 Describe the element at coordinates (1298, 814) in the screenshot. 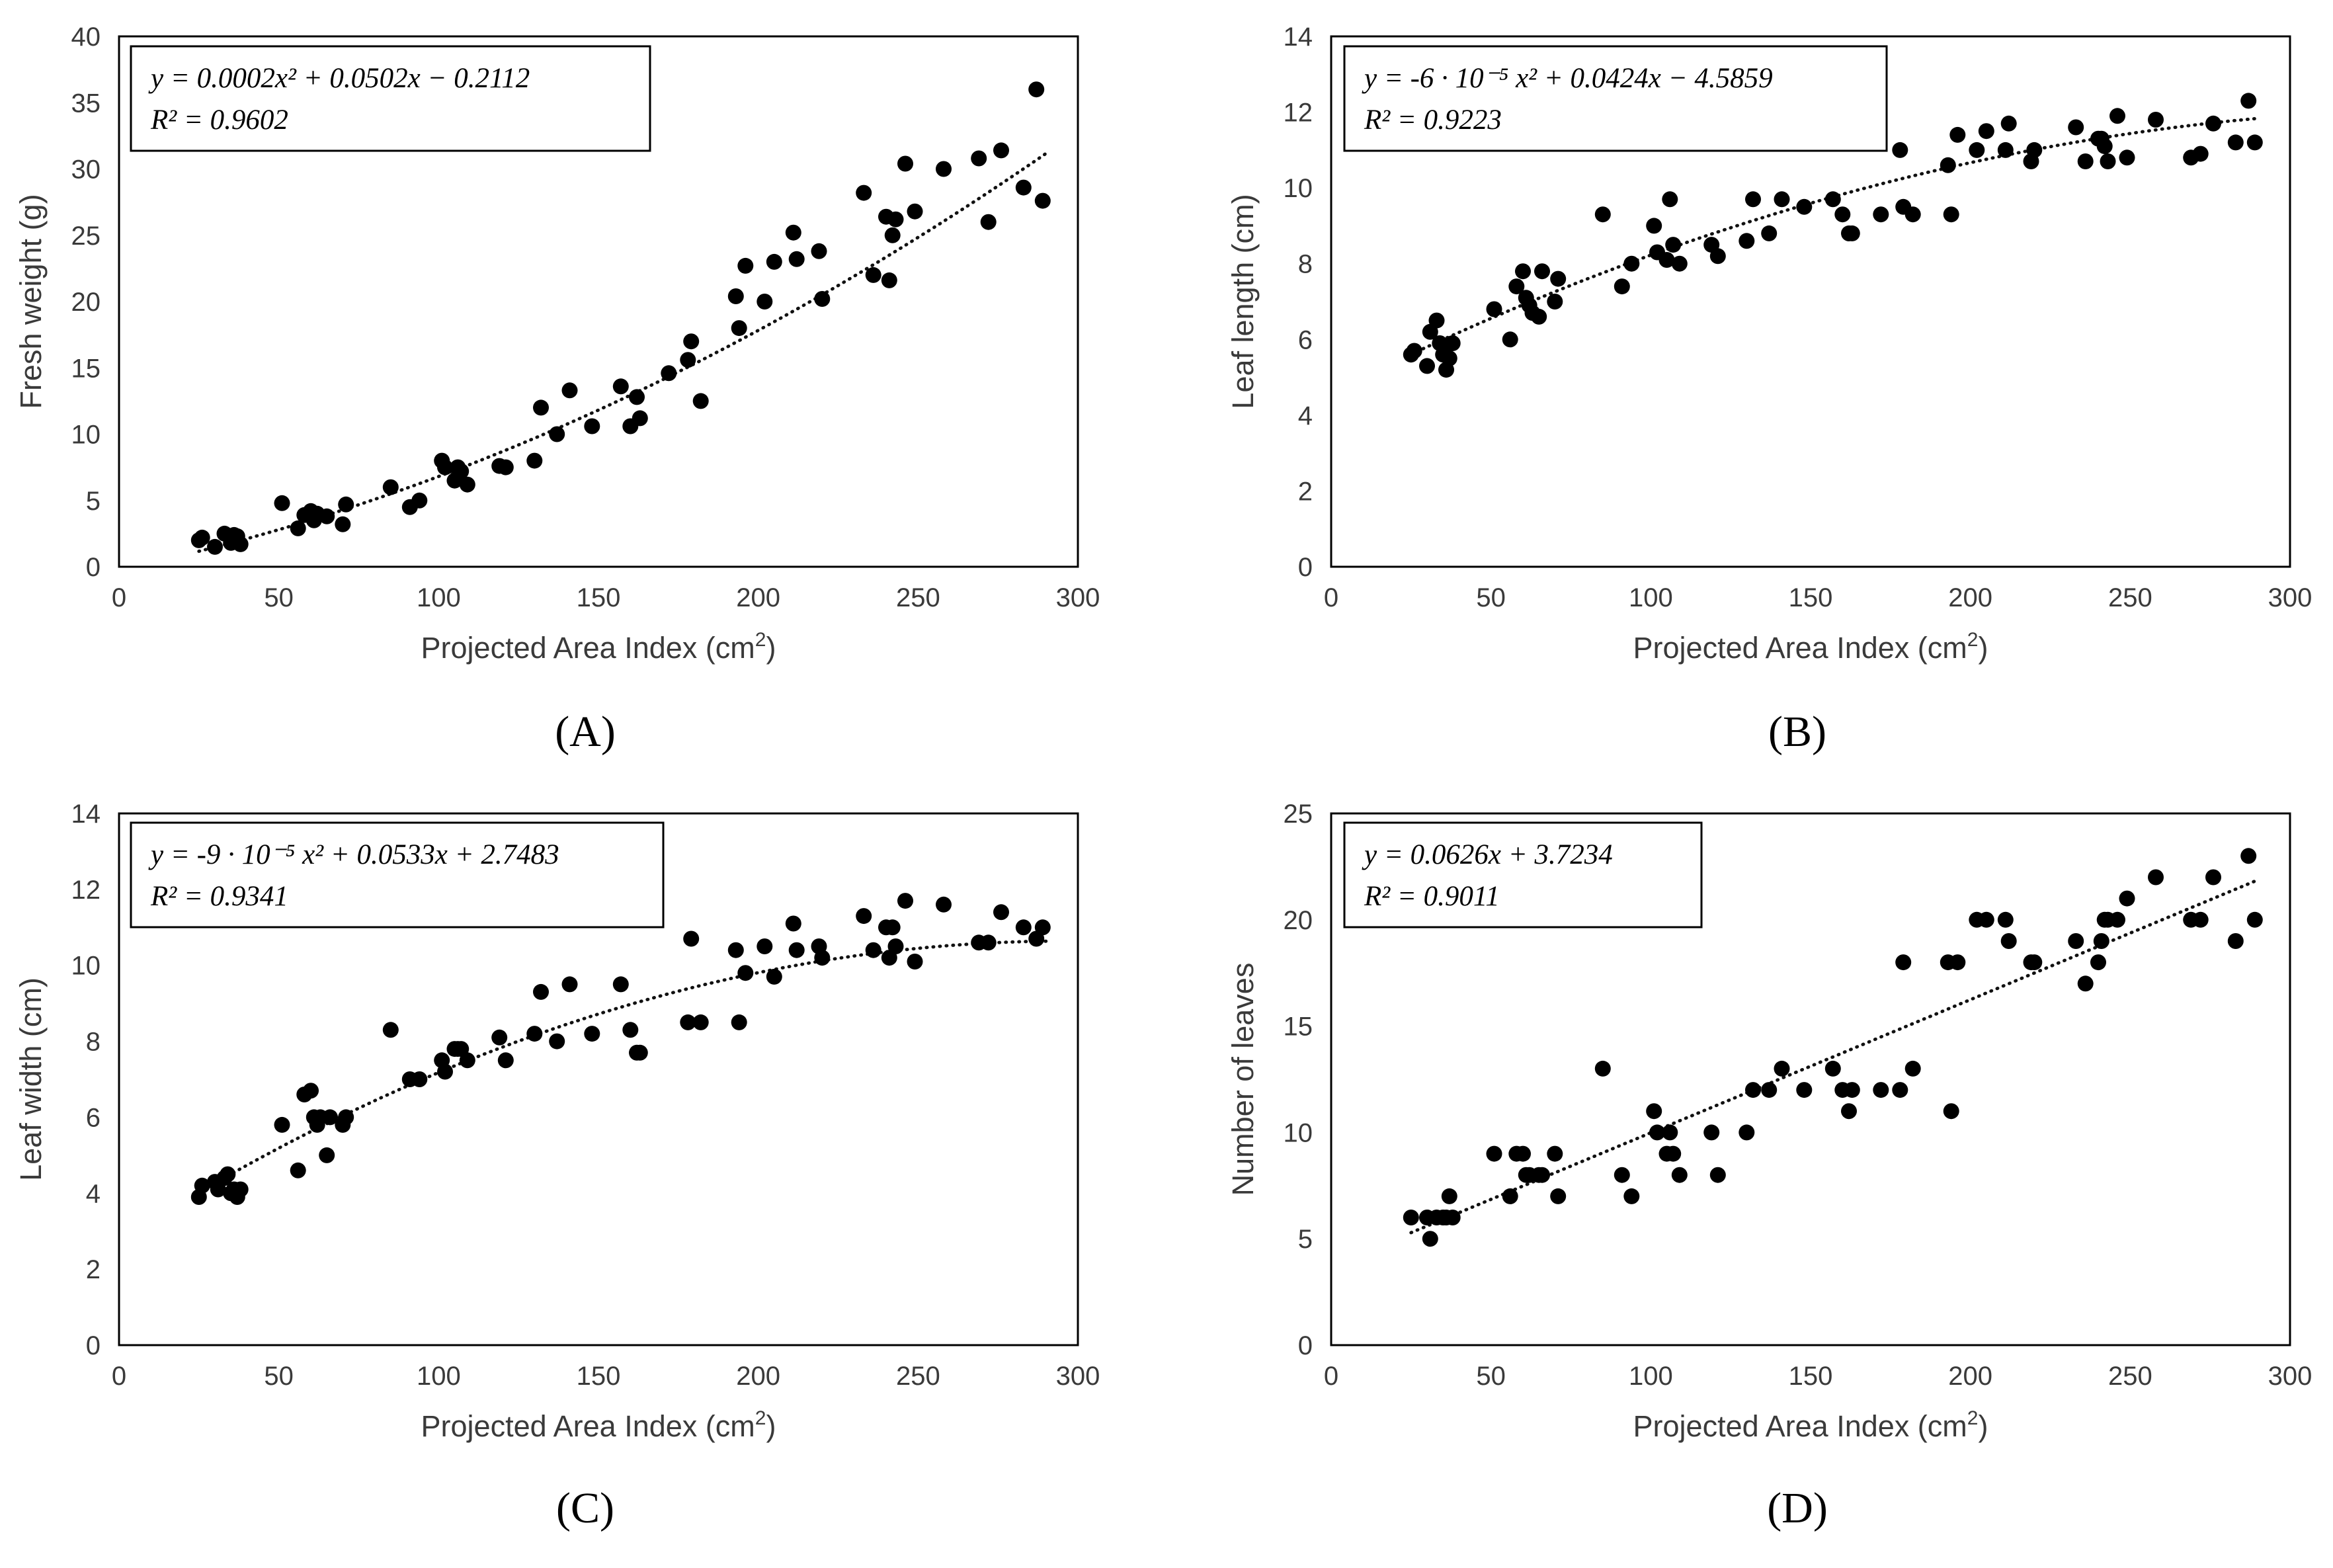

I see `y-tick-label: 25` at that location.